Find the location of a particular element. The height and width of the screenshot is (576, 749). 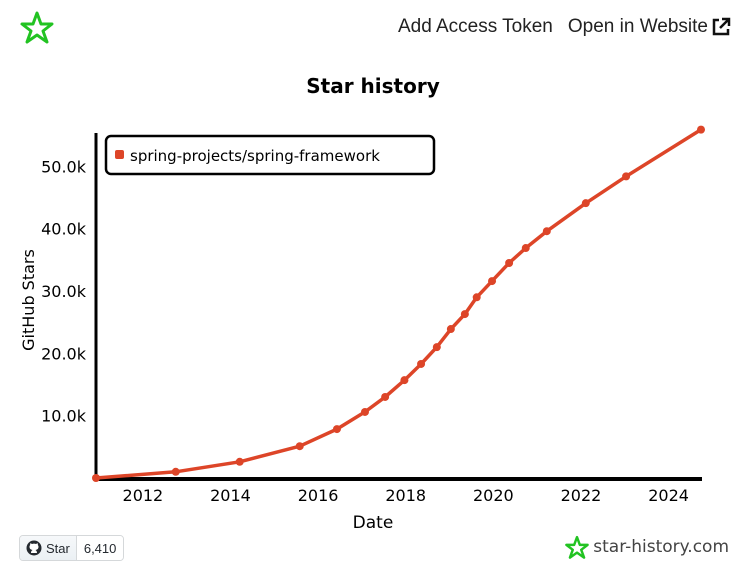

legend-entry: spring-projects/spring-framework is located at coordinates (255, 156).